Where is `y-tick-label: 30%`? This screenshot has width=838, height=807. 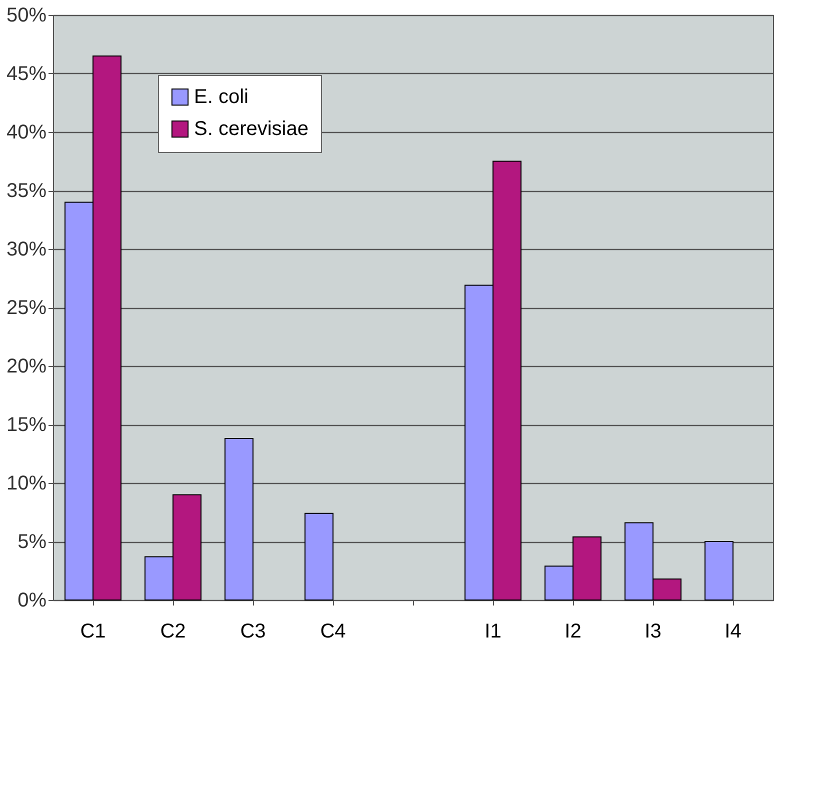
y-tick-label: 30% is located at coordinates (26, 249).